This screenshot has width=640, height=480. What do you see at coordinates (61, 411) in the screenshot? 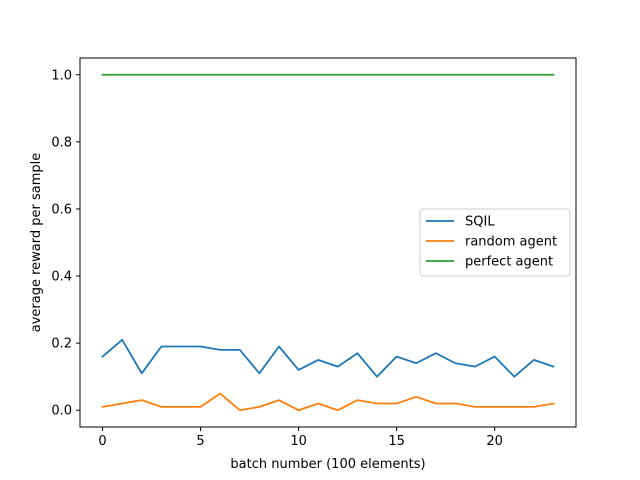
I see `y-tick-label: 0.0` at bounding box center [61, 411].